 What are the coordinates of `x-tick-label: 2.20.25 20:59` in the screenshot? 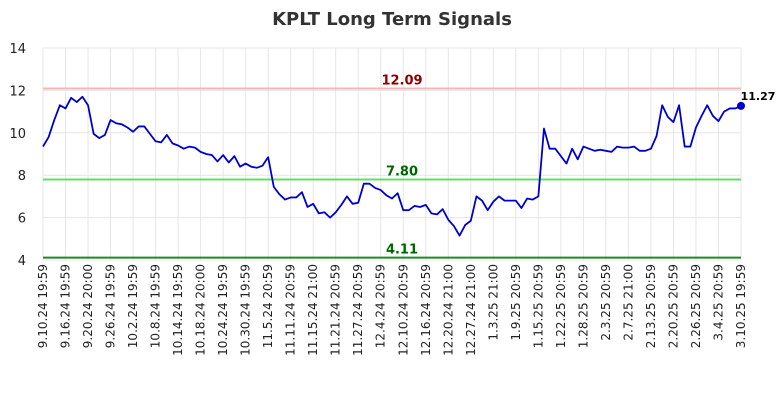 It's located at (673, 306).